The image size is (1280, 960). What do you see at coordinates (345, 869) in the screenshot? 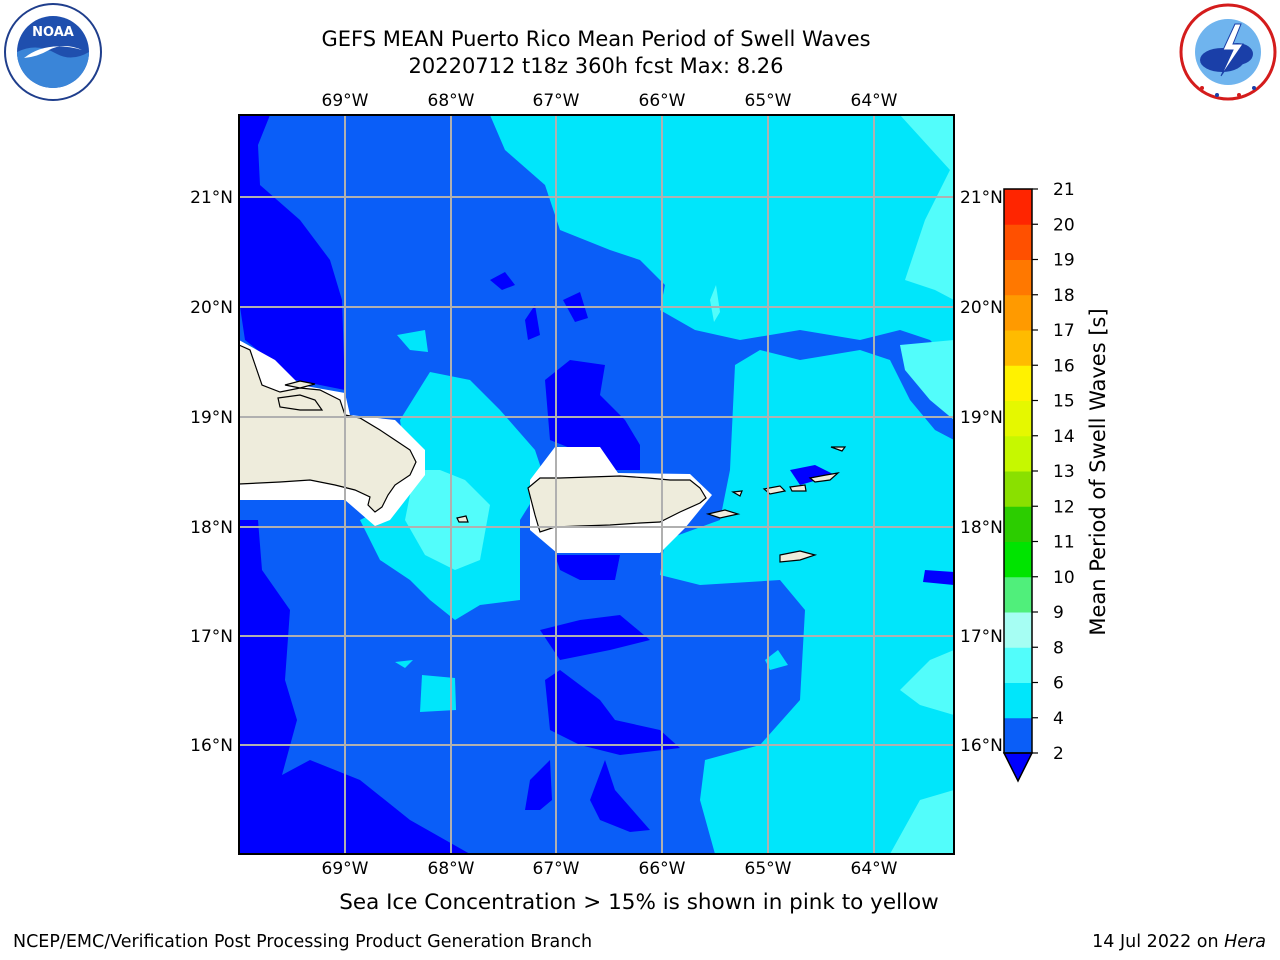
I see `lon-label-bottom: 69°W` at bounding box center [345, 869].